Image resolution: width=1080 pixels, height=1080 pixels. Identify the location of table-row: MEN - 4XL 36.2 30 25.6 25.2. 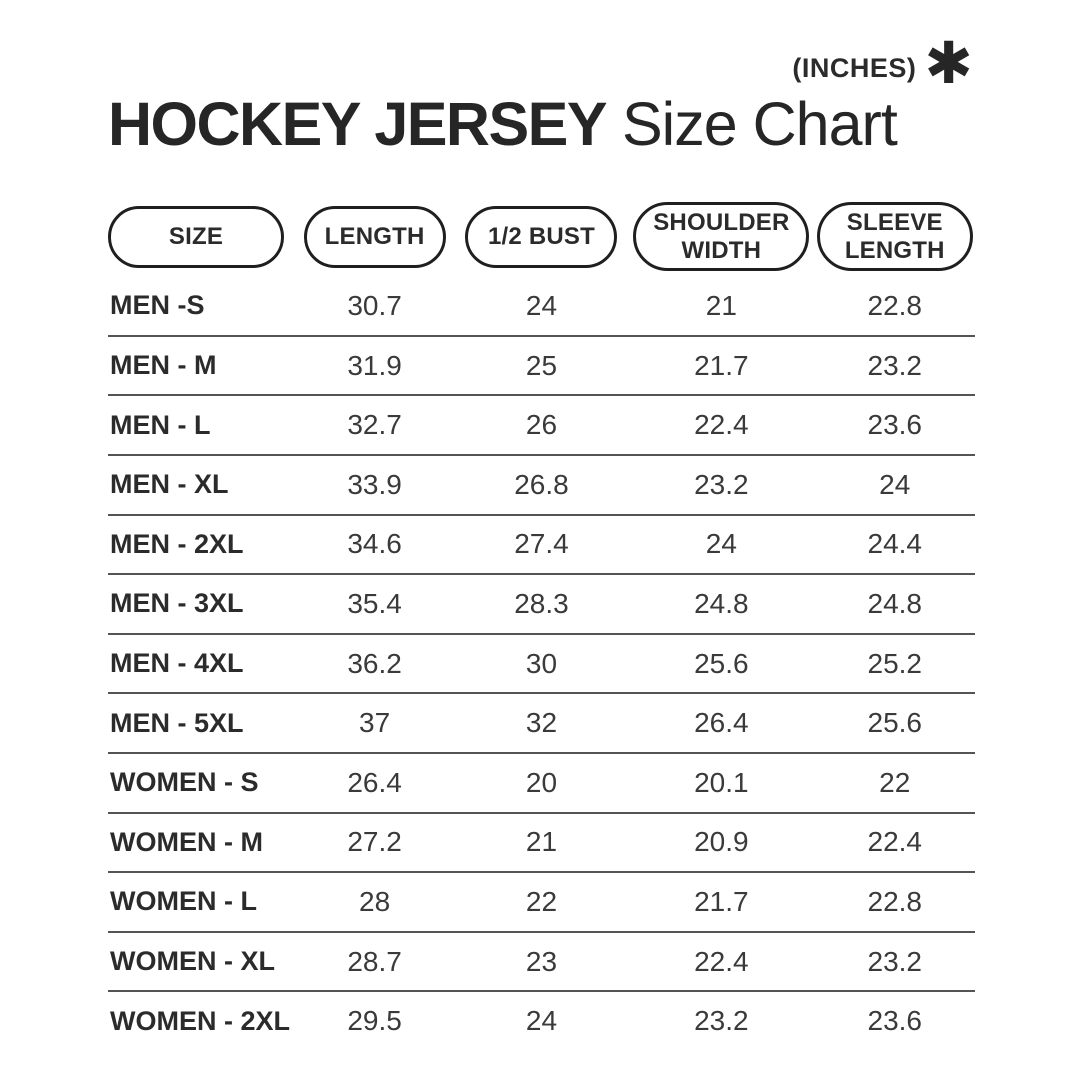
(541, 665).